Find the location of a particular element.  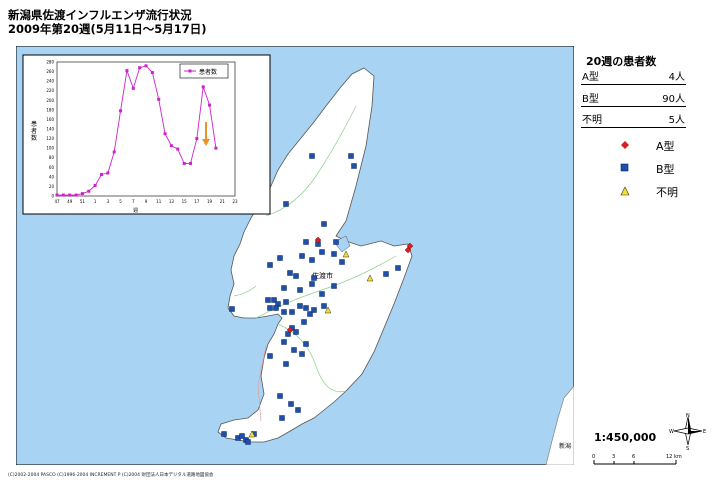

a-type-marker is located at coordinates (318, 240).